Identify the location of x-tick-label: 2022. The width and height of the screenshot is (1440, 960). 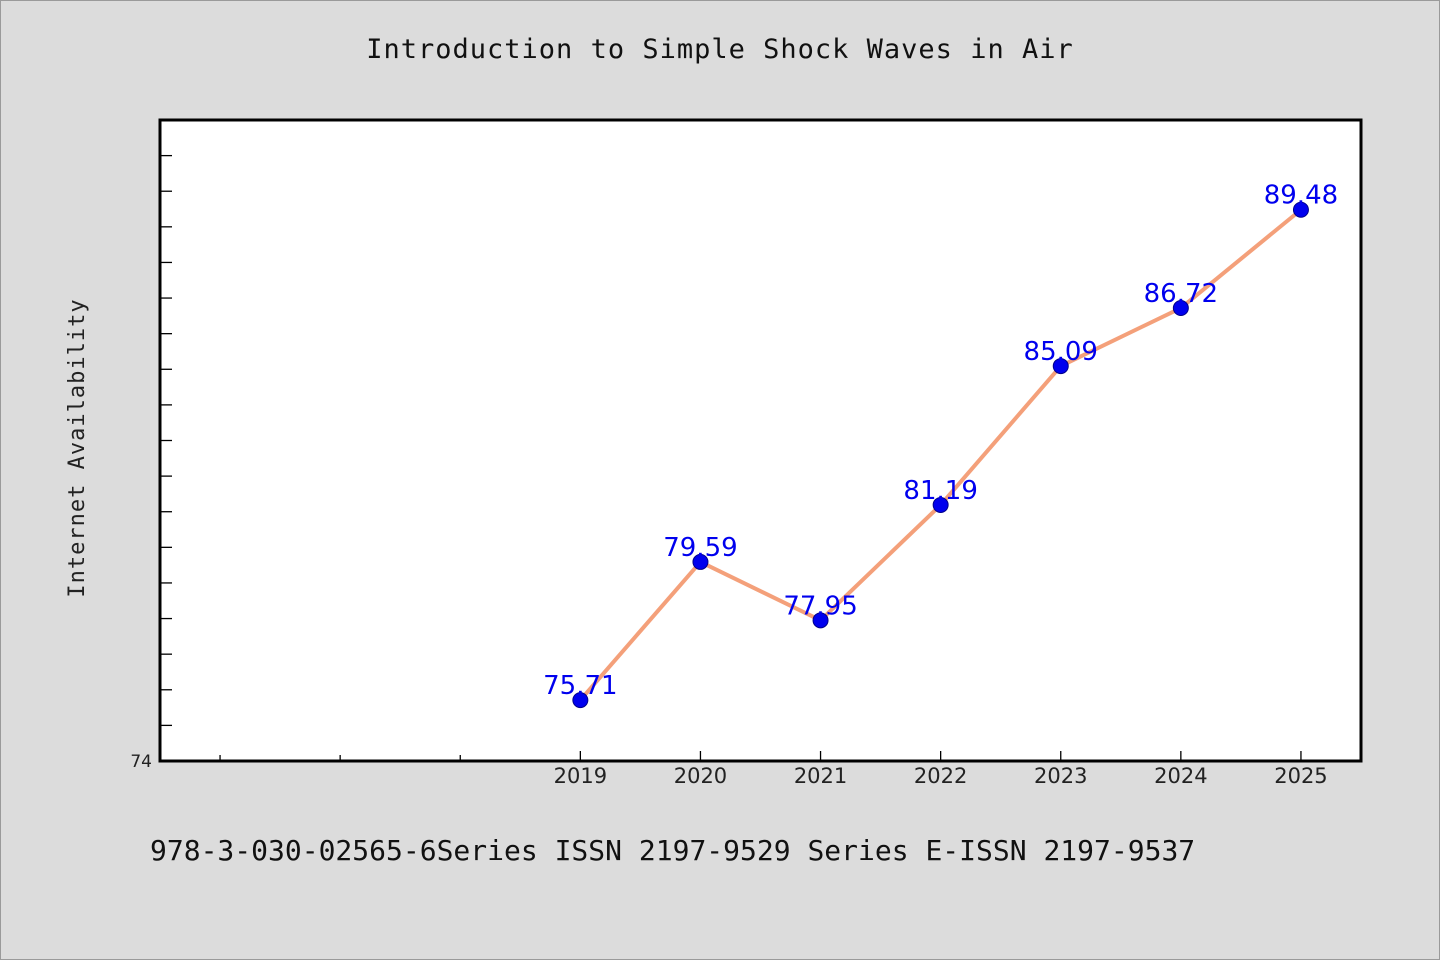
(940, 776).